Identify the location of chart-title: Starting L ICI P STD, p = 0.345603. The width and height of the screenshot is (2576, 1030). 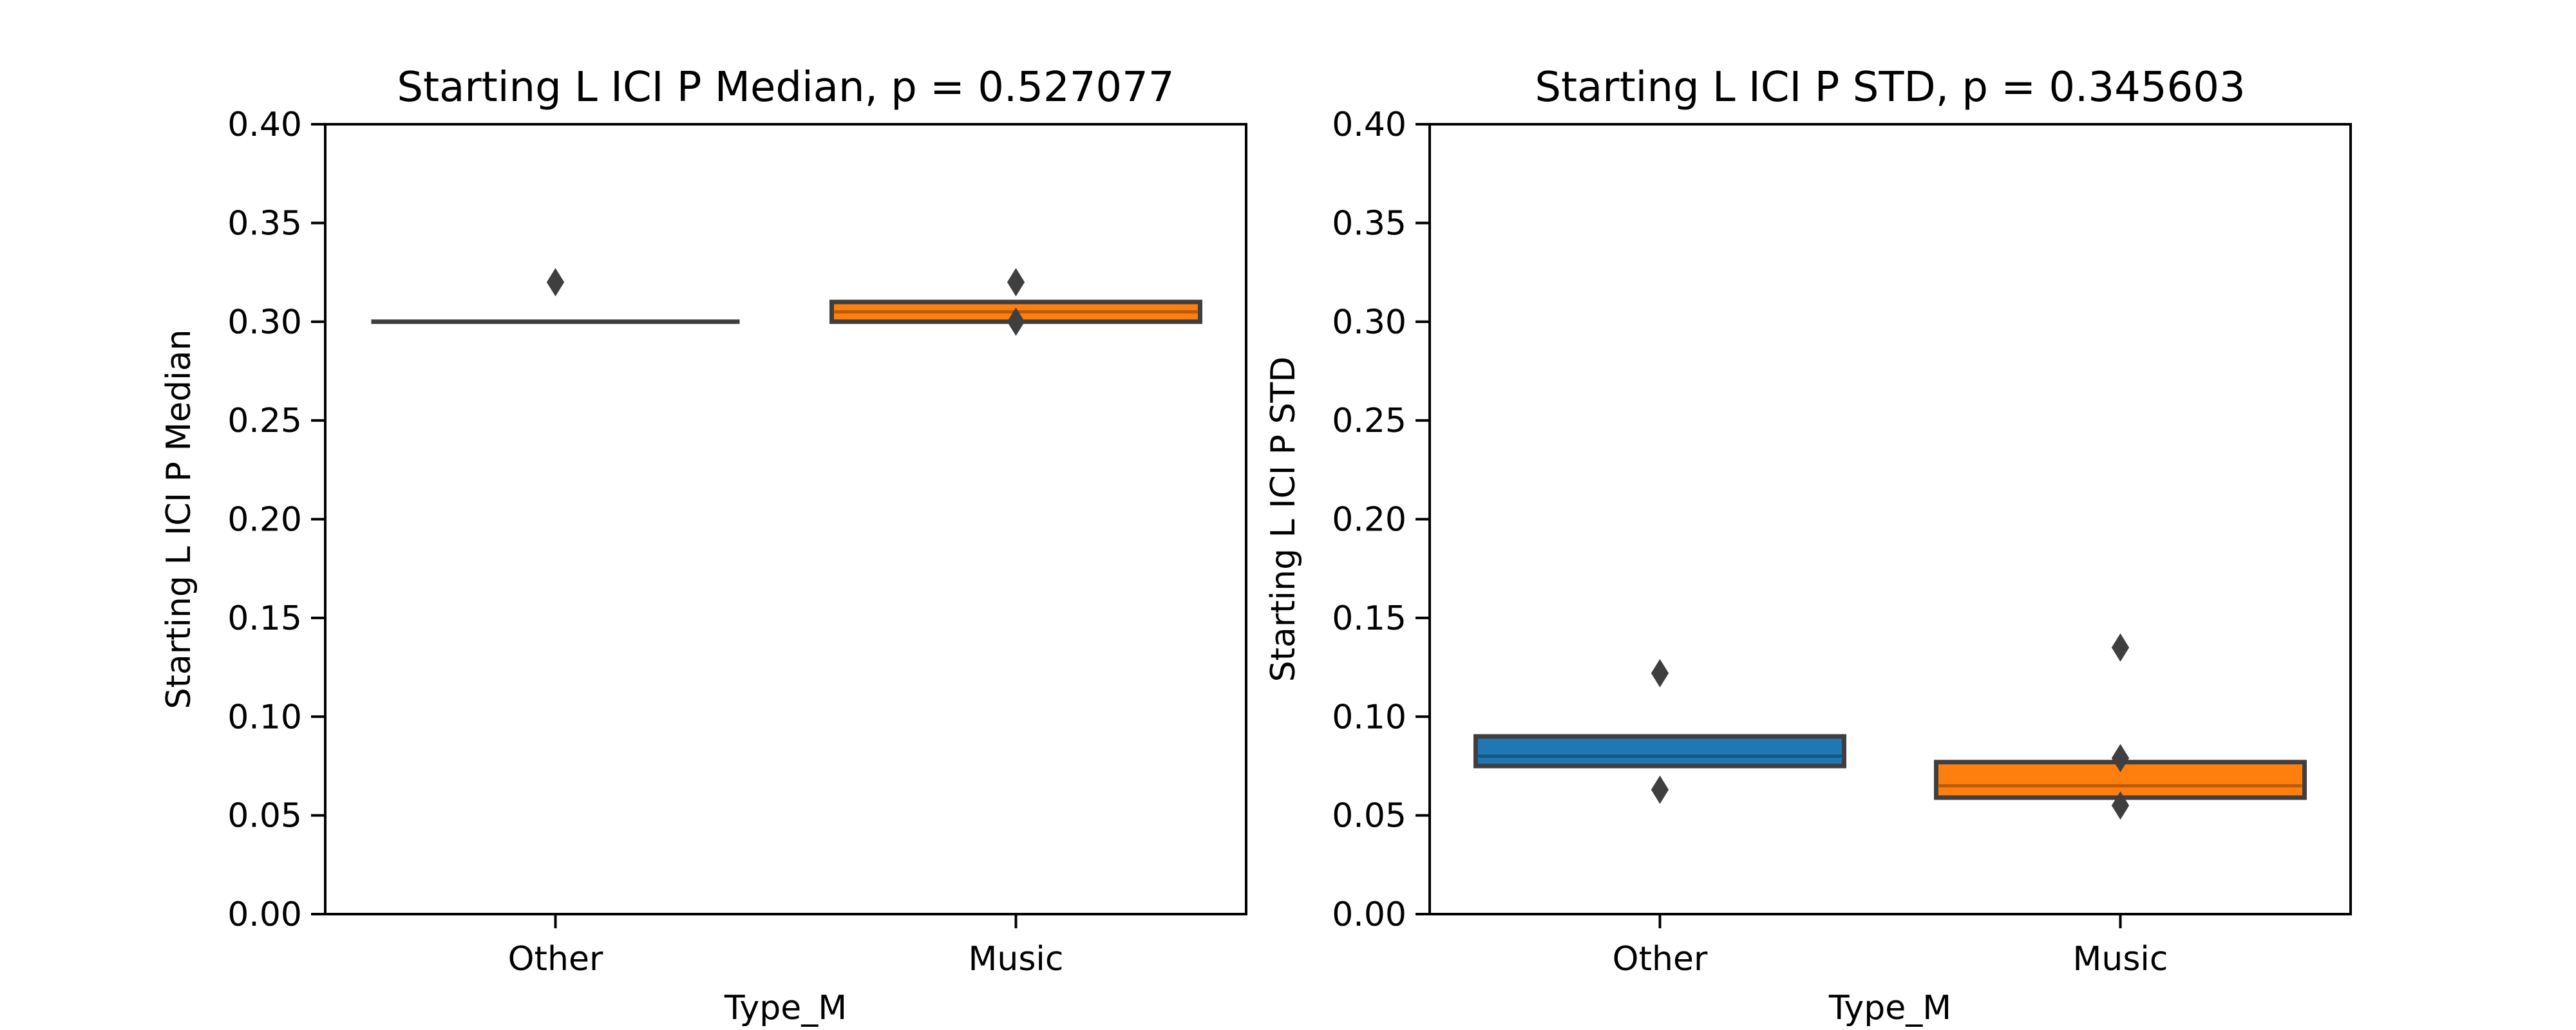
(1890, 88).